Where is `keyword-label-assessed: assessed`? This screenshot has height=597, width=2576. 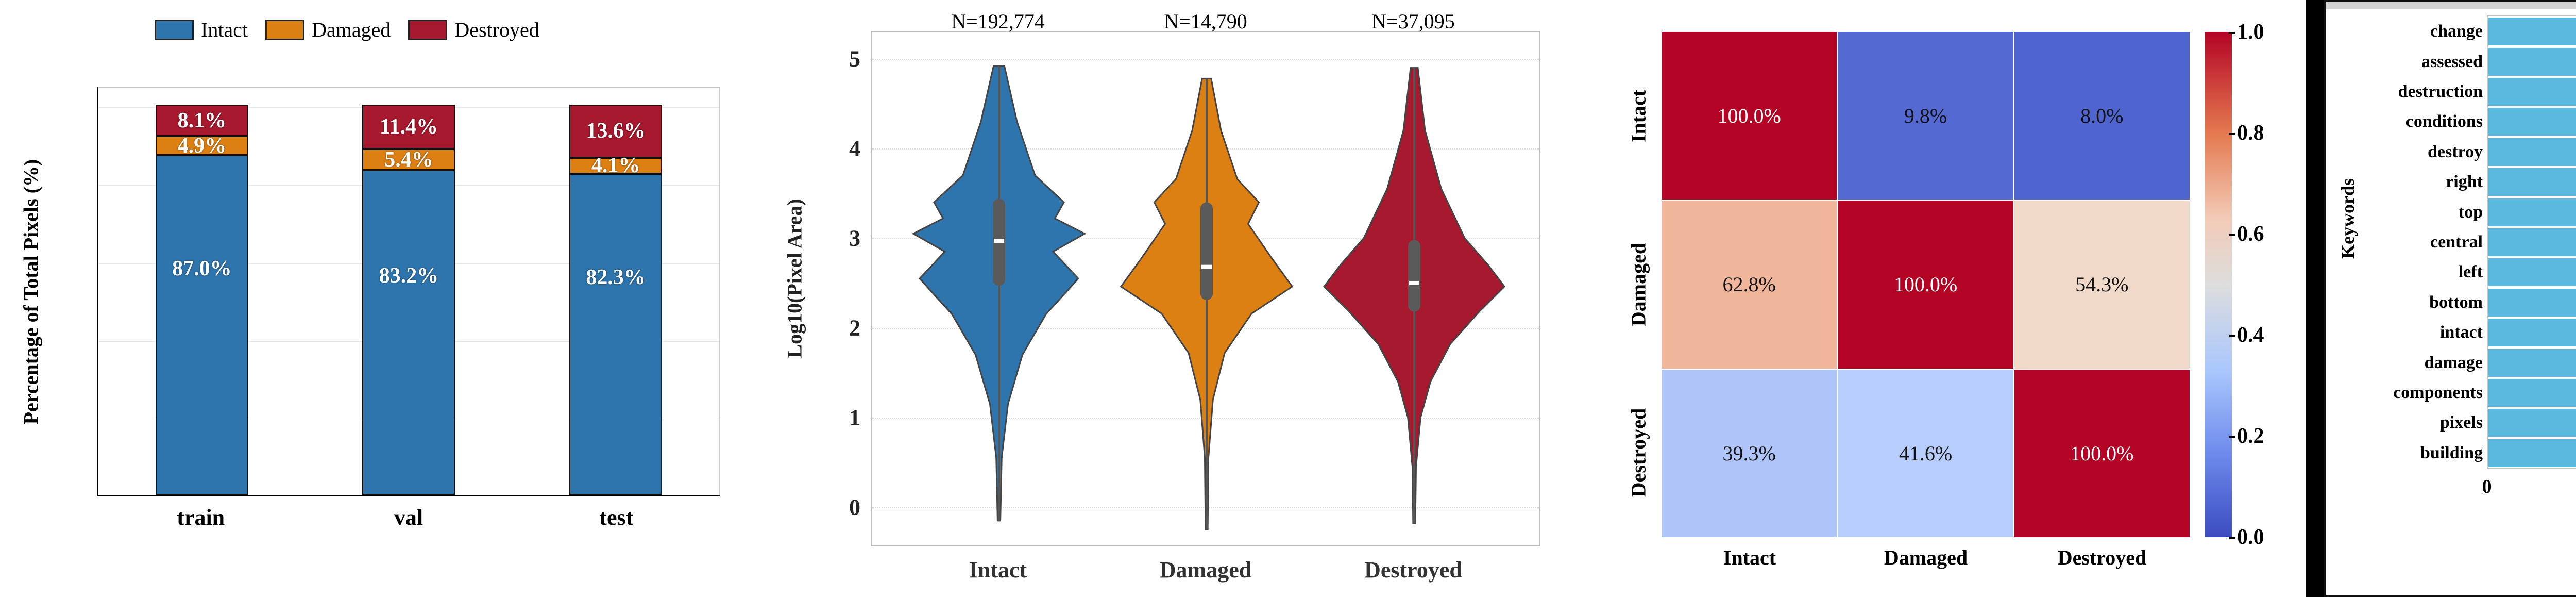 keyword-label-assessed: assessed is located at coordinates (2452, 62).